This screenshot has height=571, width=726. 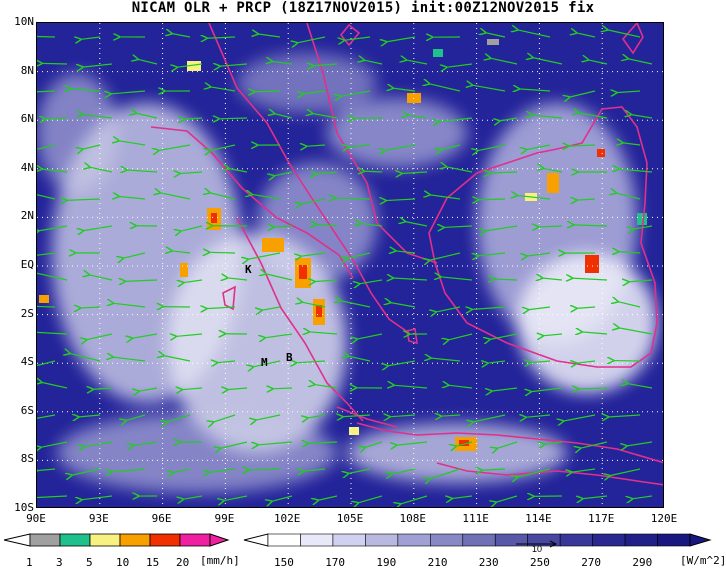 What do you see at coordinates (642, 562) in the screenshot?
I see `olr-colorbar-tick: 290` at bounding box center [642, 562].